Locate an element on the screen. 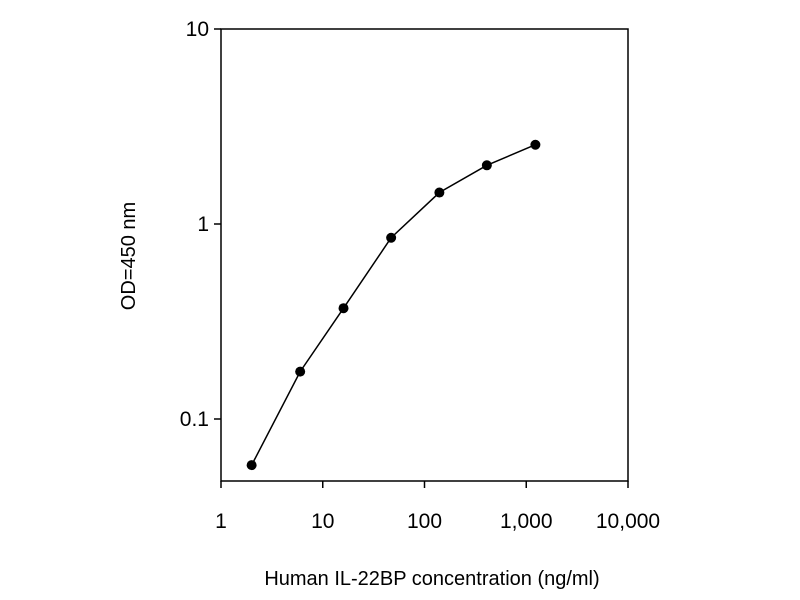 This screenshot has height=600, width=800. y-tick-label: 1 is located at coordinates (203, 224).